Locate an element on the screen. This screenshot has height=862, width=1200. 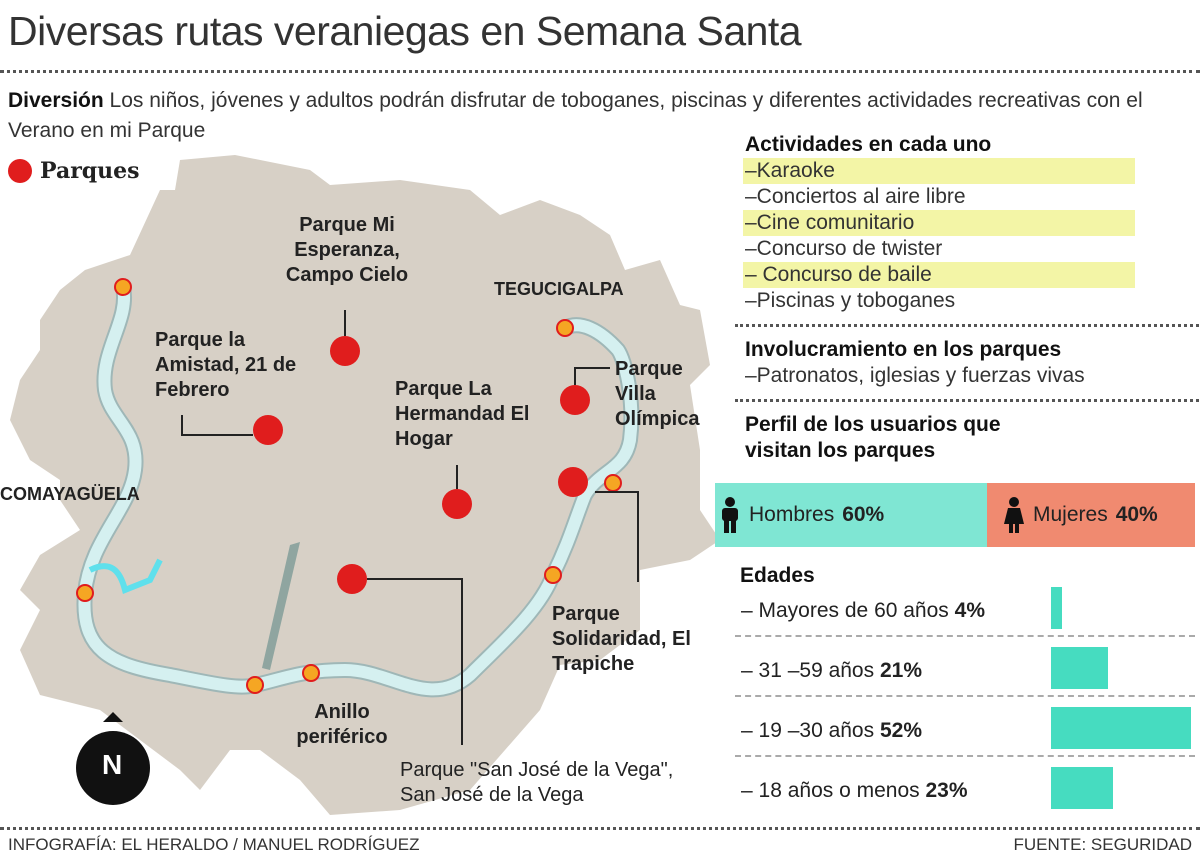
men-segment: Hombres 60% is located at coordinates (851, 515).